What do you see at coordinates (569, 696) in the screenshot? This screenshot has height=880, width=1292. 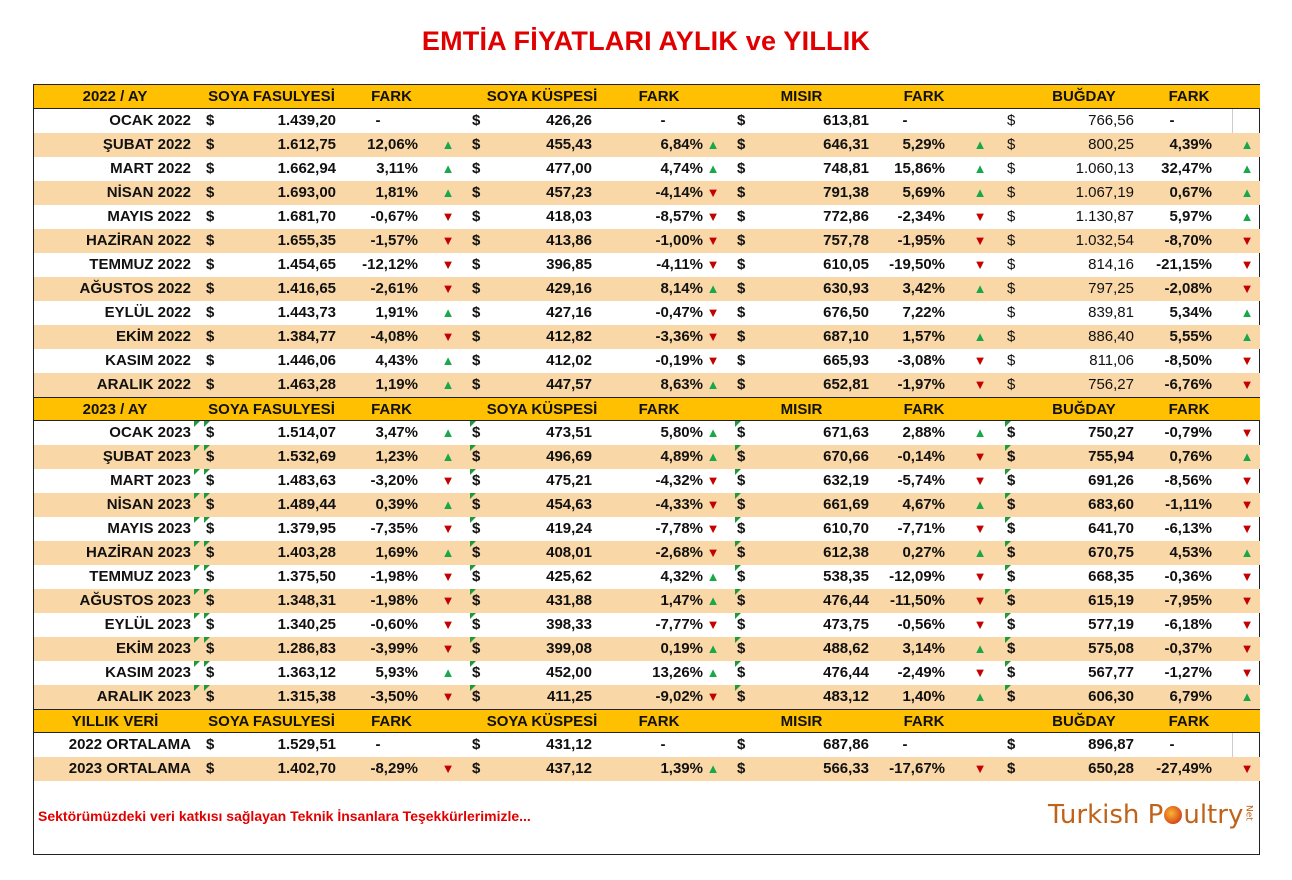 I see `price-value: 411,25` at bounding box center [569, 696].